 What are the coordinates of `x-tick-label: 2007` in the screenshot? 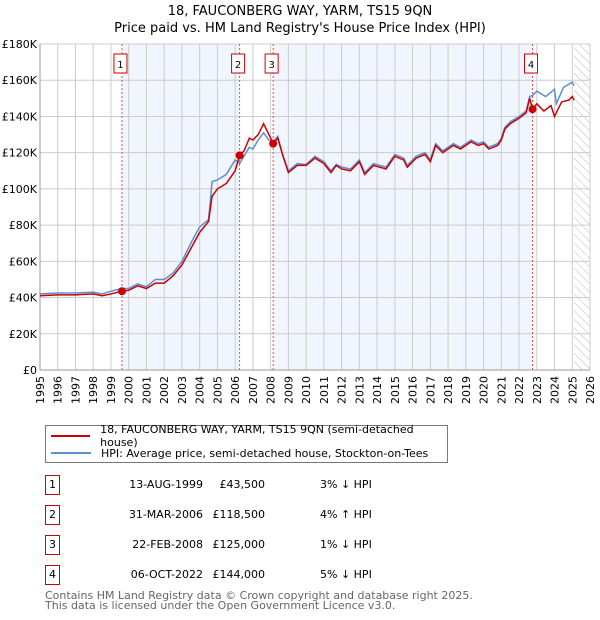 It's located at (253, 390).